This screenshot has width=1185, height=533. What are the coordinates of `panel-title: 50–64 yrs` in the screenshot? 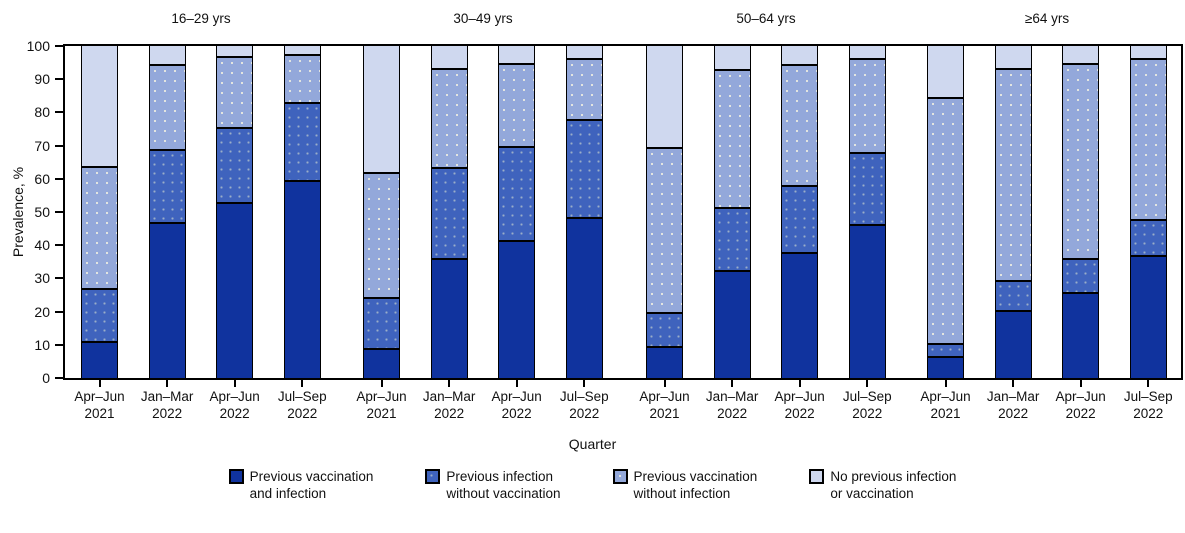 It's located at (766, 18).